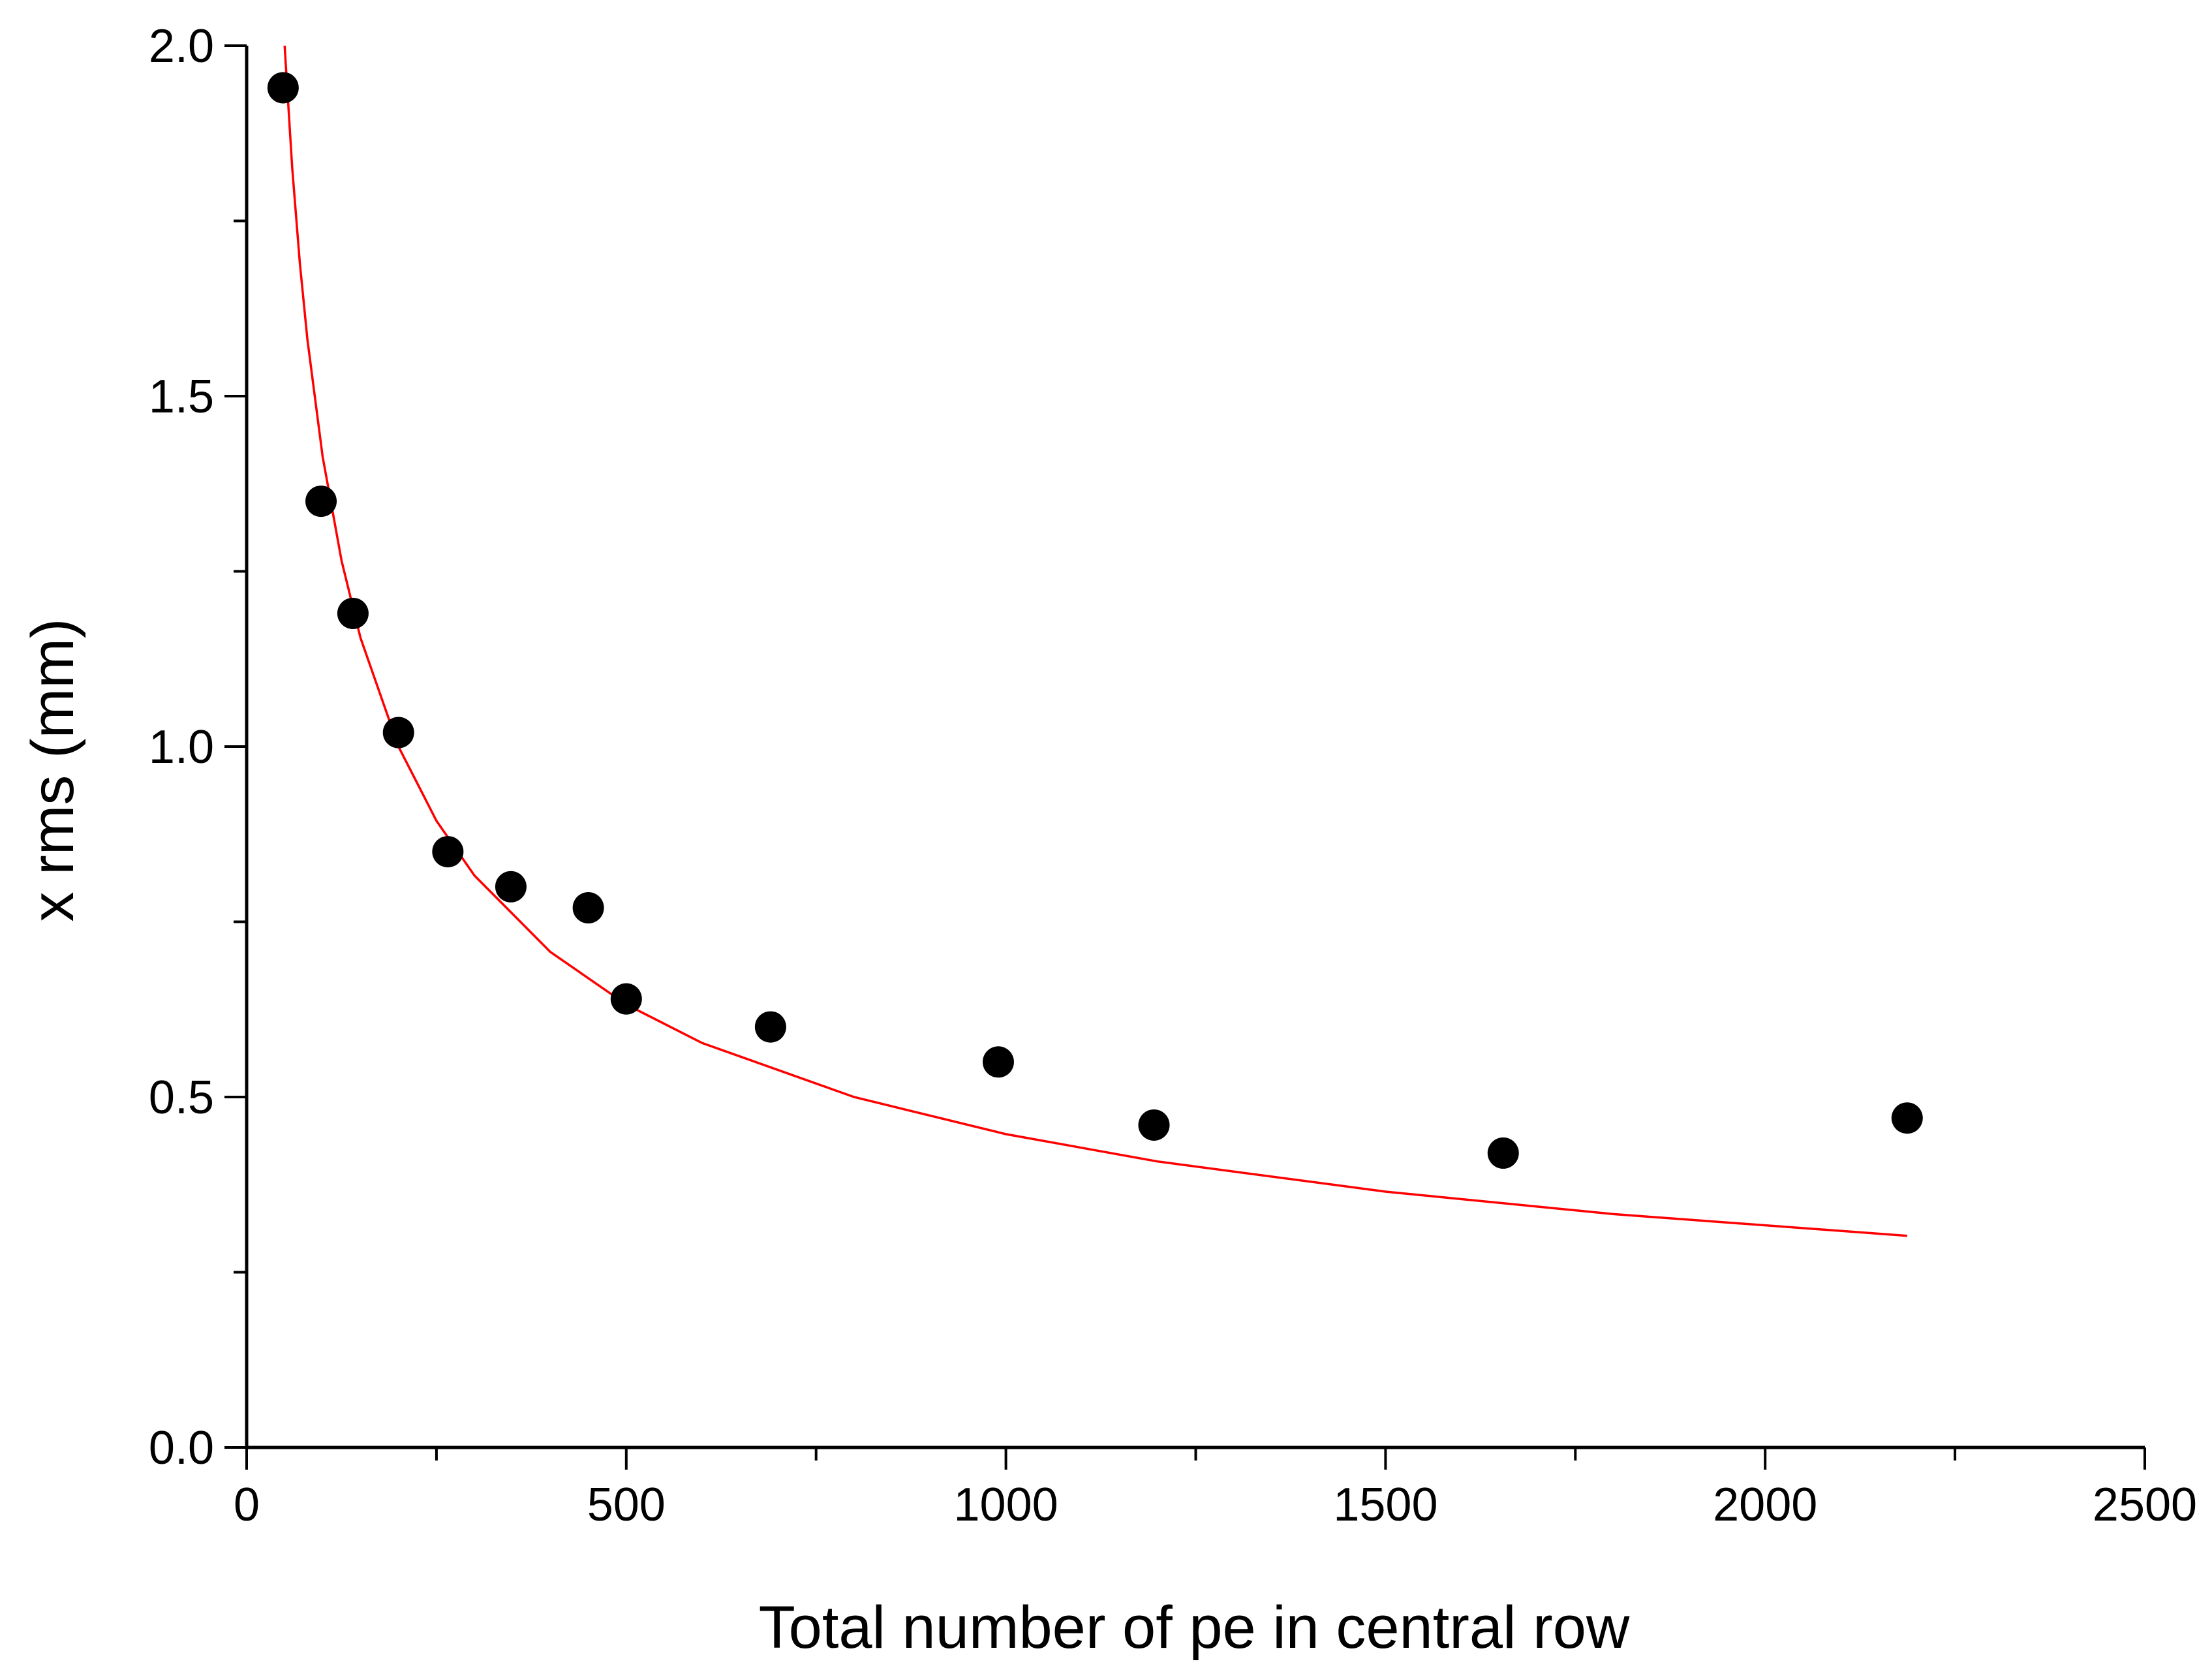 Image resolution: width=2212 pixels, height=1670 pixels. What do you see at coordinates (1194, 1628) in the screenshot?
I see `x-axis-title: Total number of pe in central row` at bounding box center [1194, 1628].